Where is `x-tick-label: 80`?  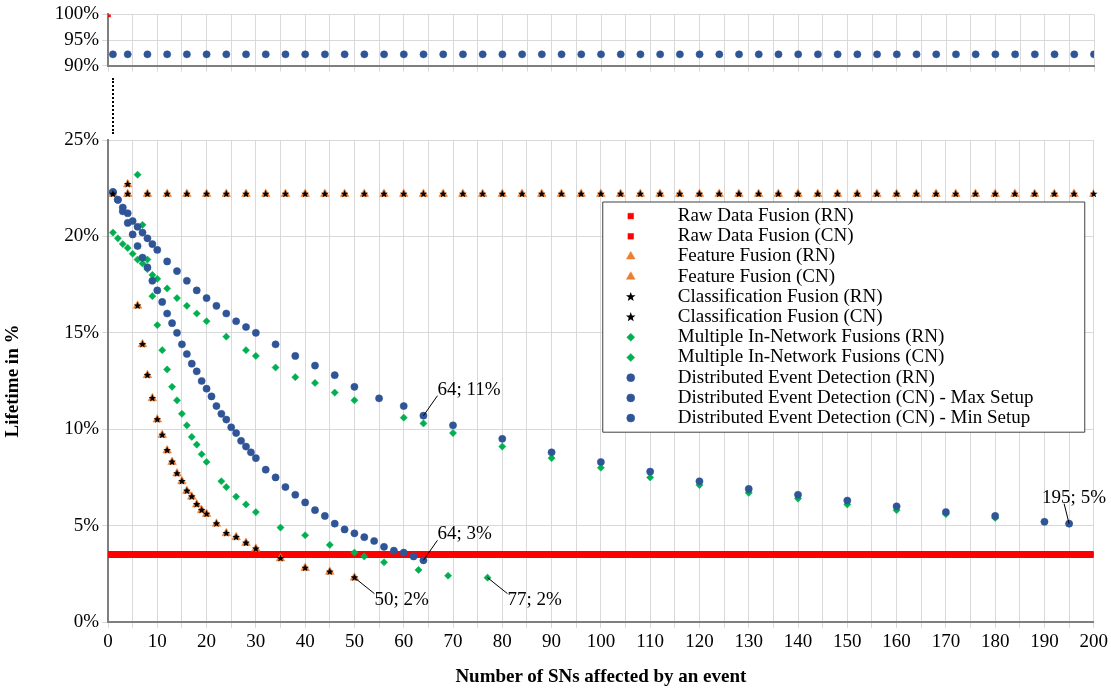 x-tick-label: 80 is located at coordinates (502, 641).